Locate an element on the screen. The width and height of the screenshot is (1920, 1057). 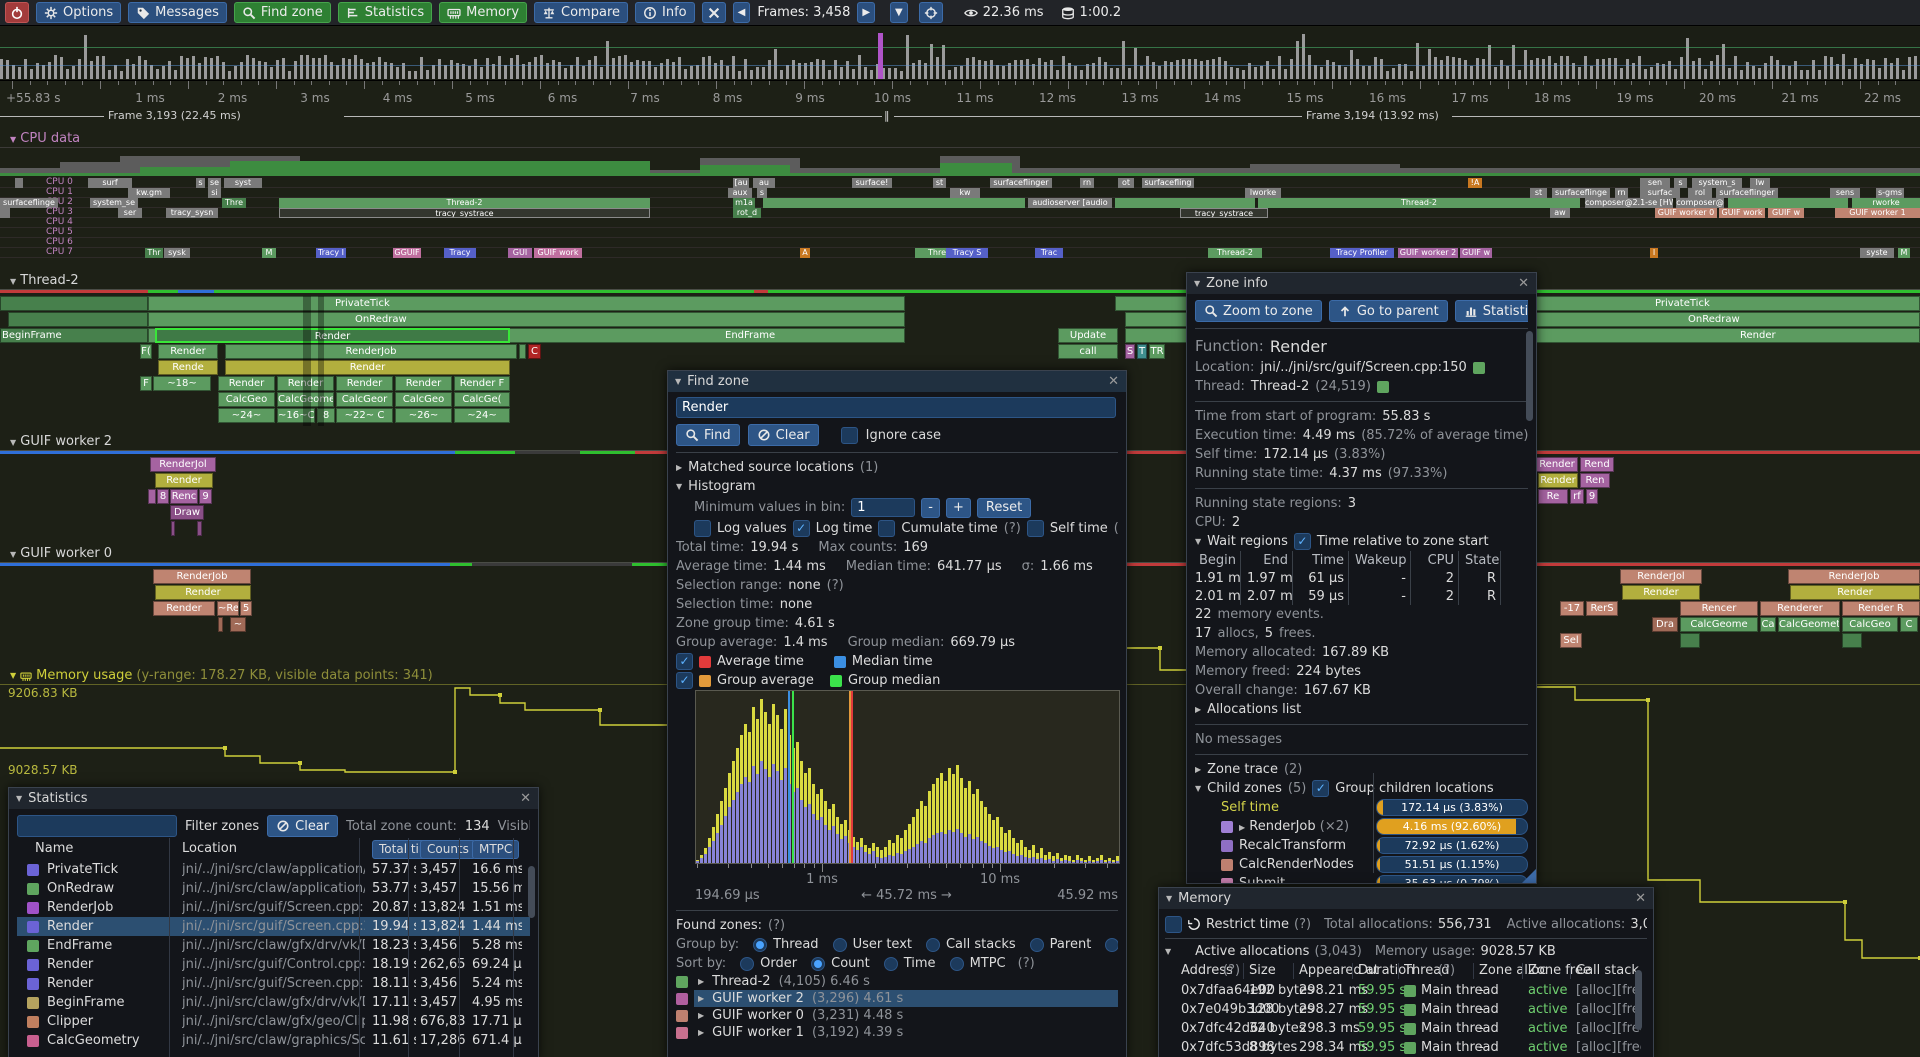
cpu-zone-chip: sen is located at coordinates (1655, 183).